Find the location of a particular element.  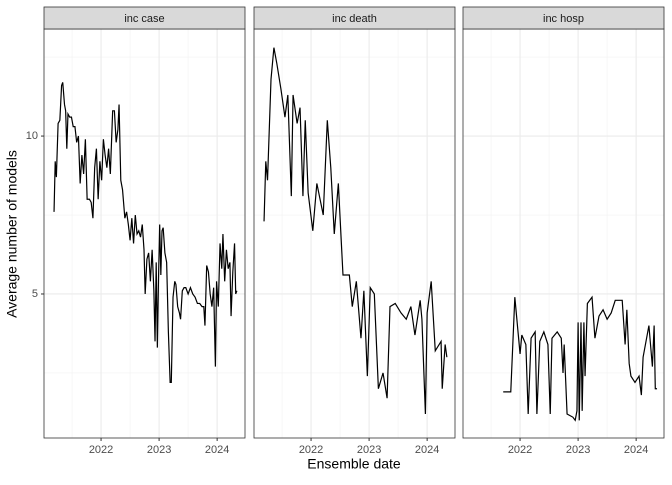

data-line is located at coordinates (580, 358).